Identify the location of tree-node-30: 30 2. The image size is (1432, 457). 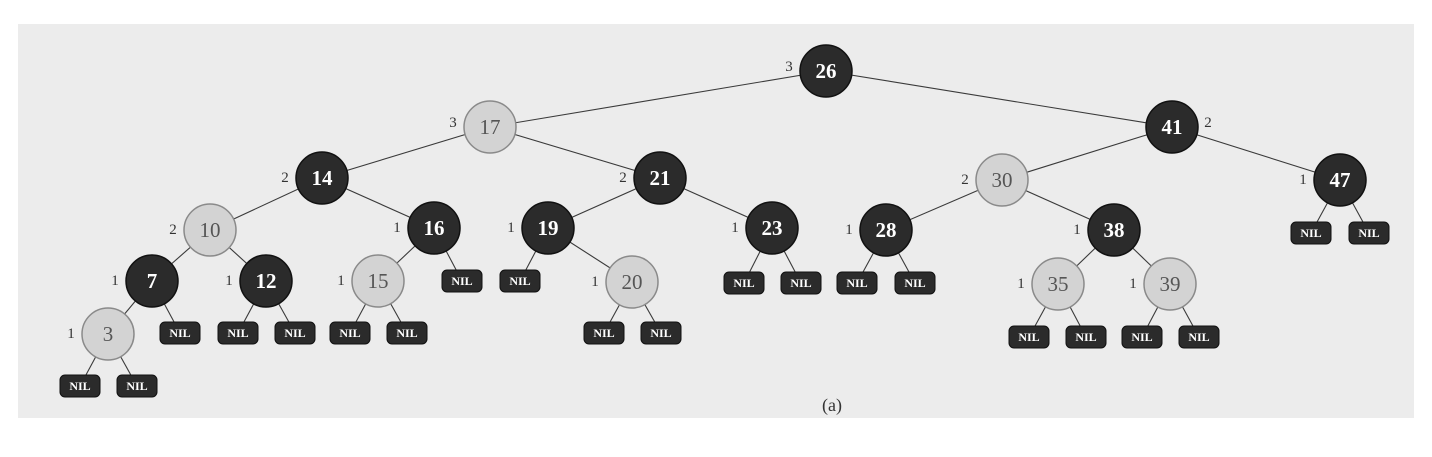
(995, 180).